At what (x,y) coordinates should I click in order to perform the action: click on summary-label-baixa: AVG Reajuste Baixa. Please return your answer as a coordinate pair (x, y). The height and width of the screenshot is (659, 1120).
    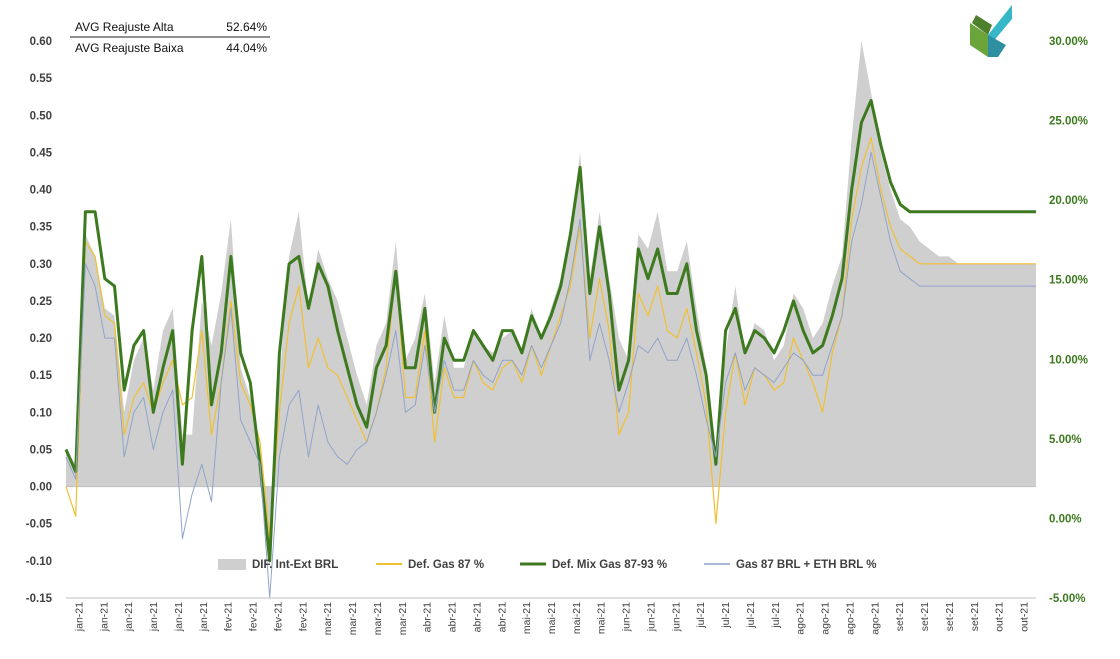
    Looking at the image, I should click on (129, 48).